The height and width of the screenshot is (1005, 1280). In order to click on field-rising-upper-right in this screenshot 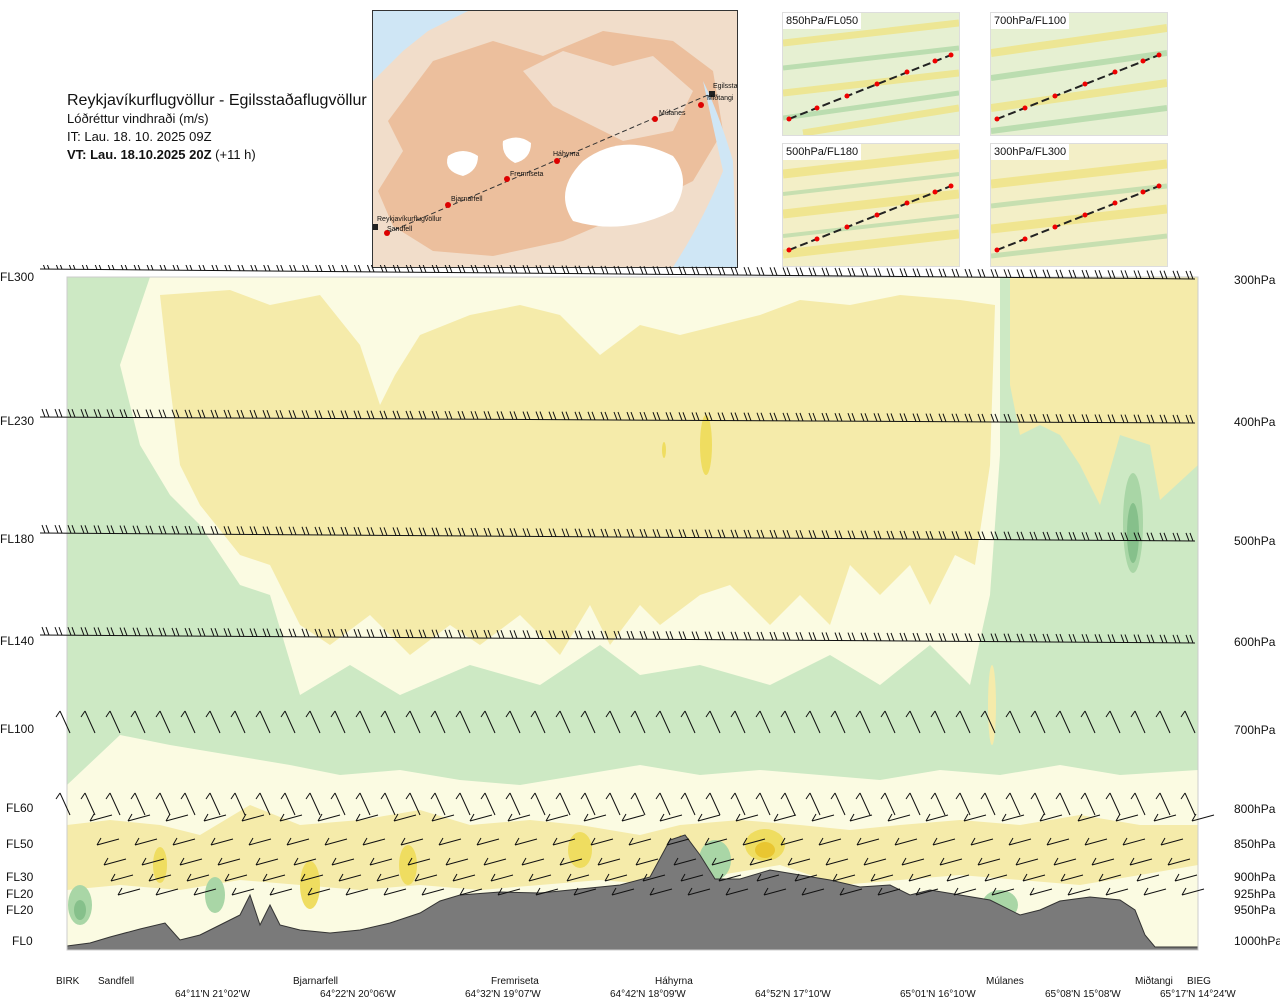, I will do `click(1104, 391)`.